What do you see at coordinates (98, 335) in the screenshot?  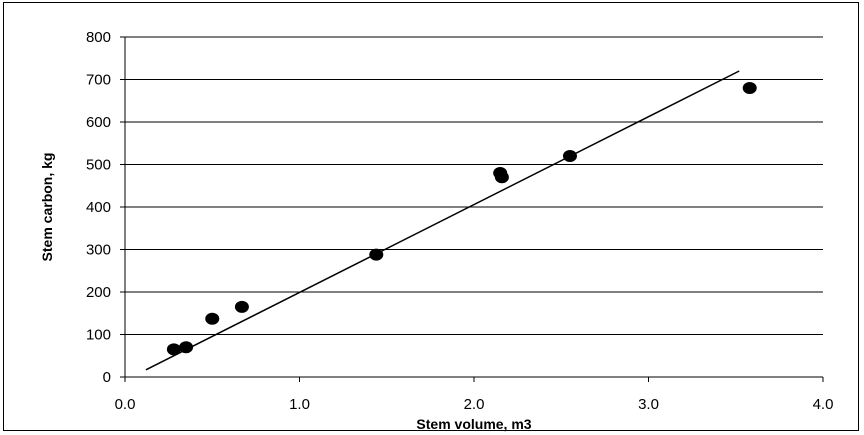 I see `y-tick-label: 100` at bounding box center [98, 335].